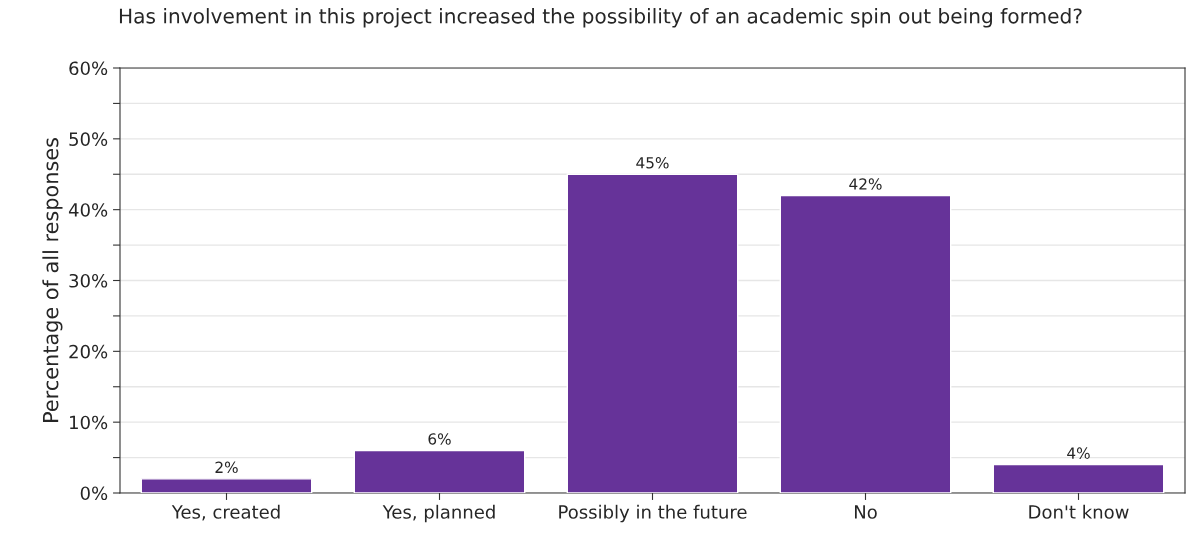 This screenshot has width=1201, height=536. What do you see at coordinates (226, 467) in the screenshot?
I see `data-label: 2%` at bounding box center [226, 467].